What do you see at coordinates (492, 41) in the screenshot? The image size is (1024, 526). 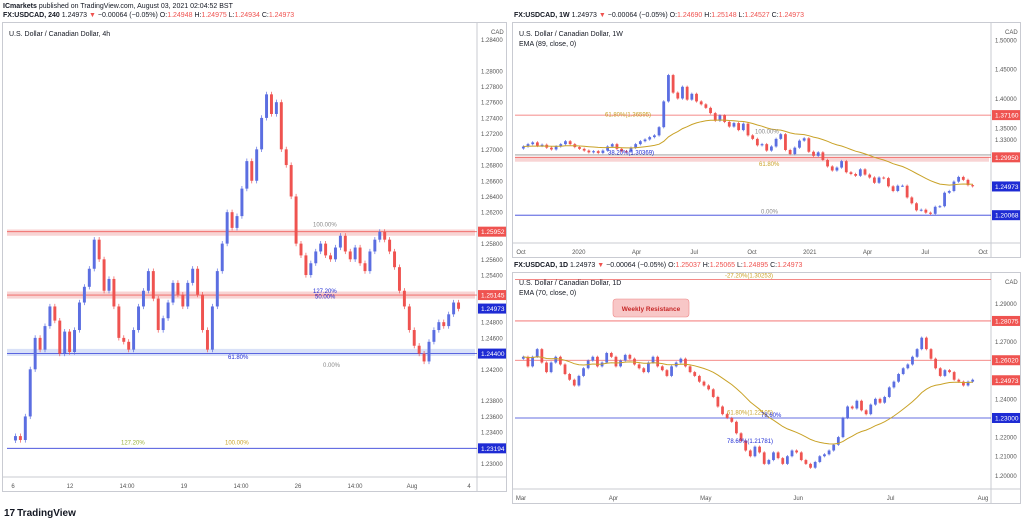 I see `y-tick-label: 1.28400` at bounding box center [492, 41].